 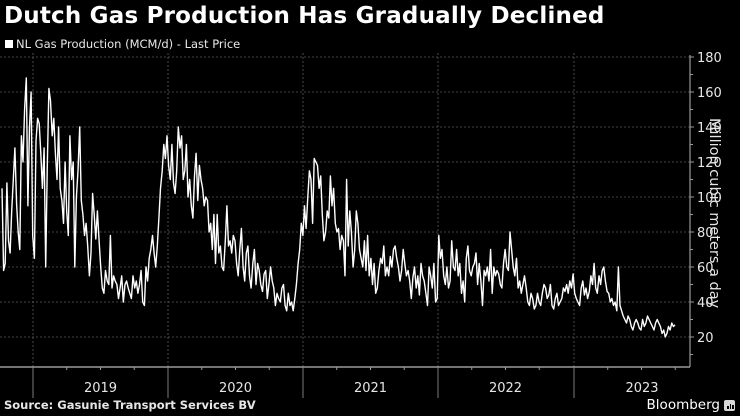 What do you see at coordinates (128, 44) in the screenshot?
I see `legend-label: NL Gas Production (MCM/d) - Last Price` at bounding box center [128, 44].